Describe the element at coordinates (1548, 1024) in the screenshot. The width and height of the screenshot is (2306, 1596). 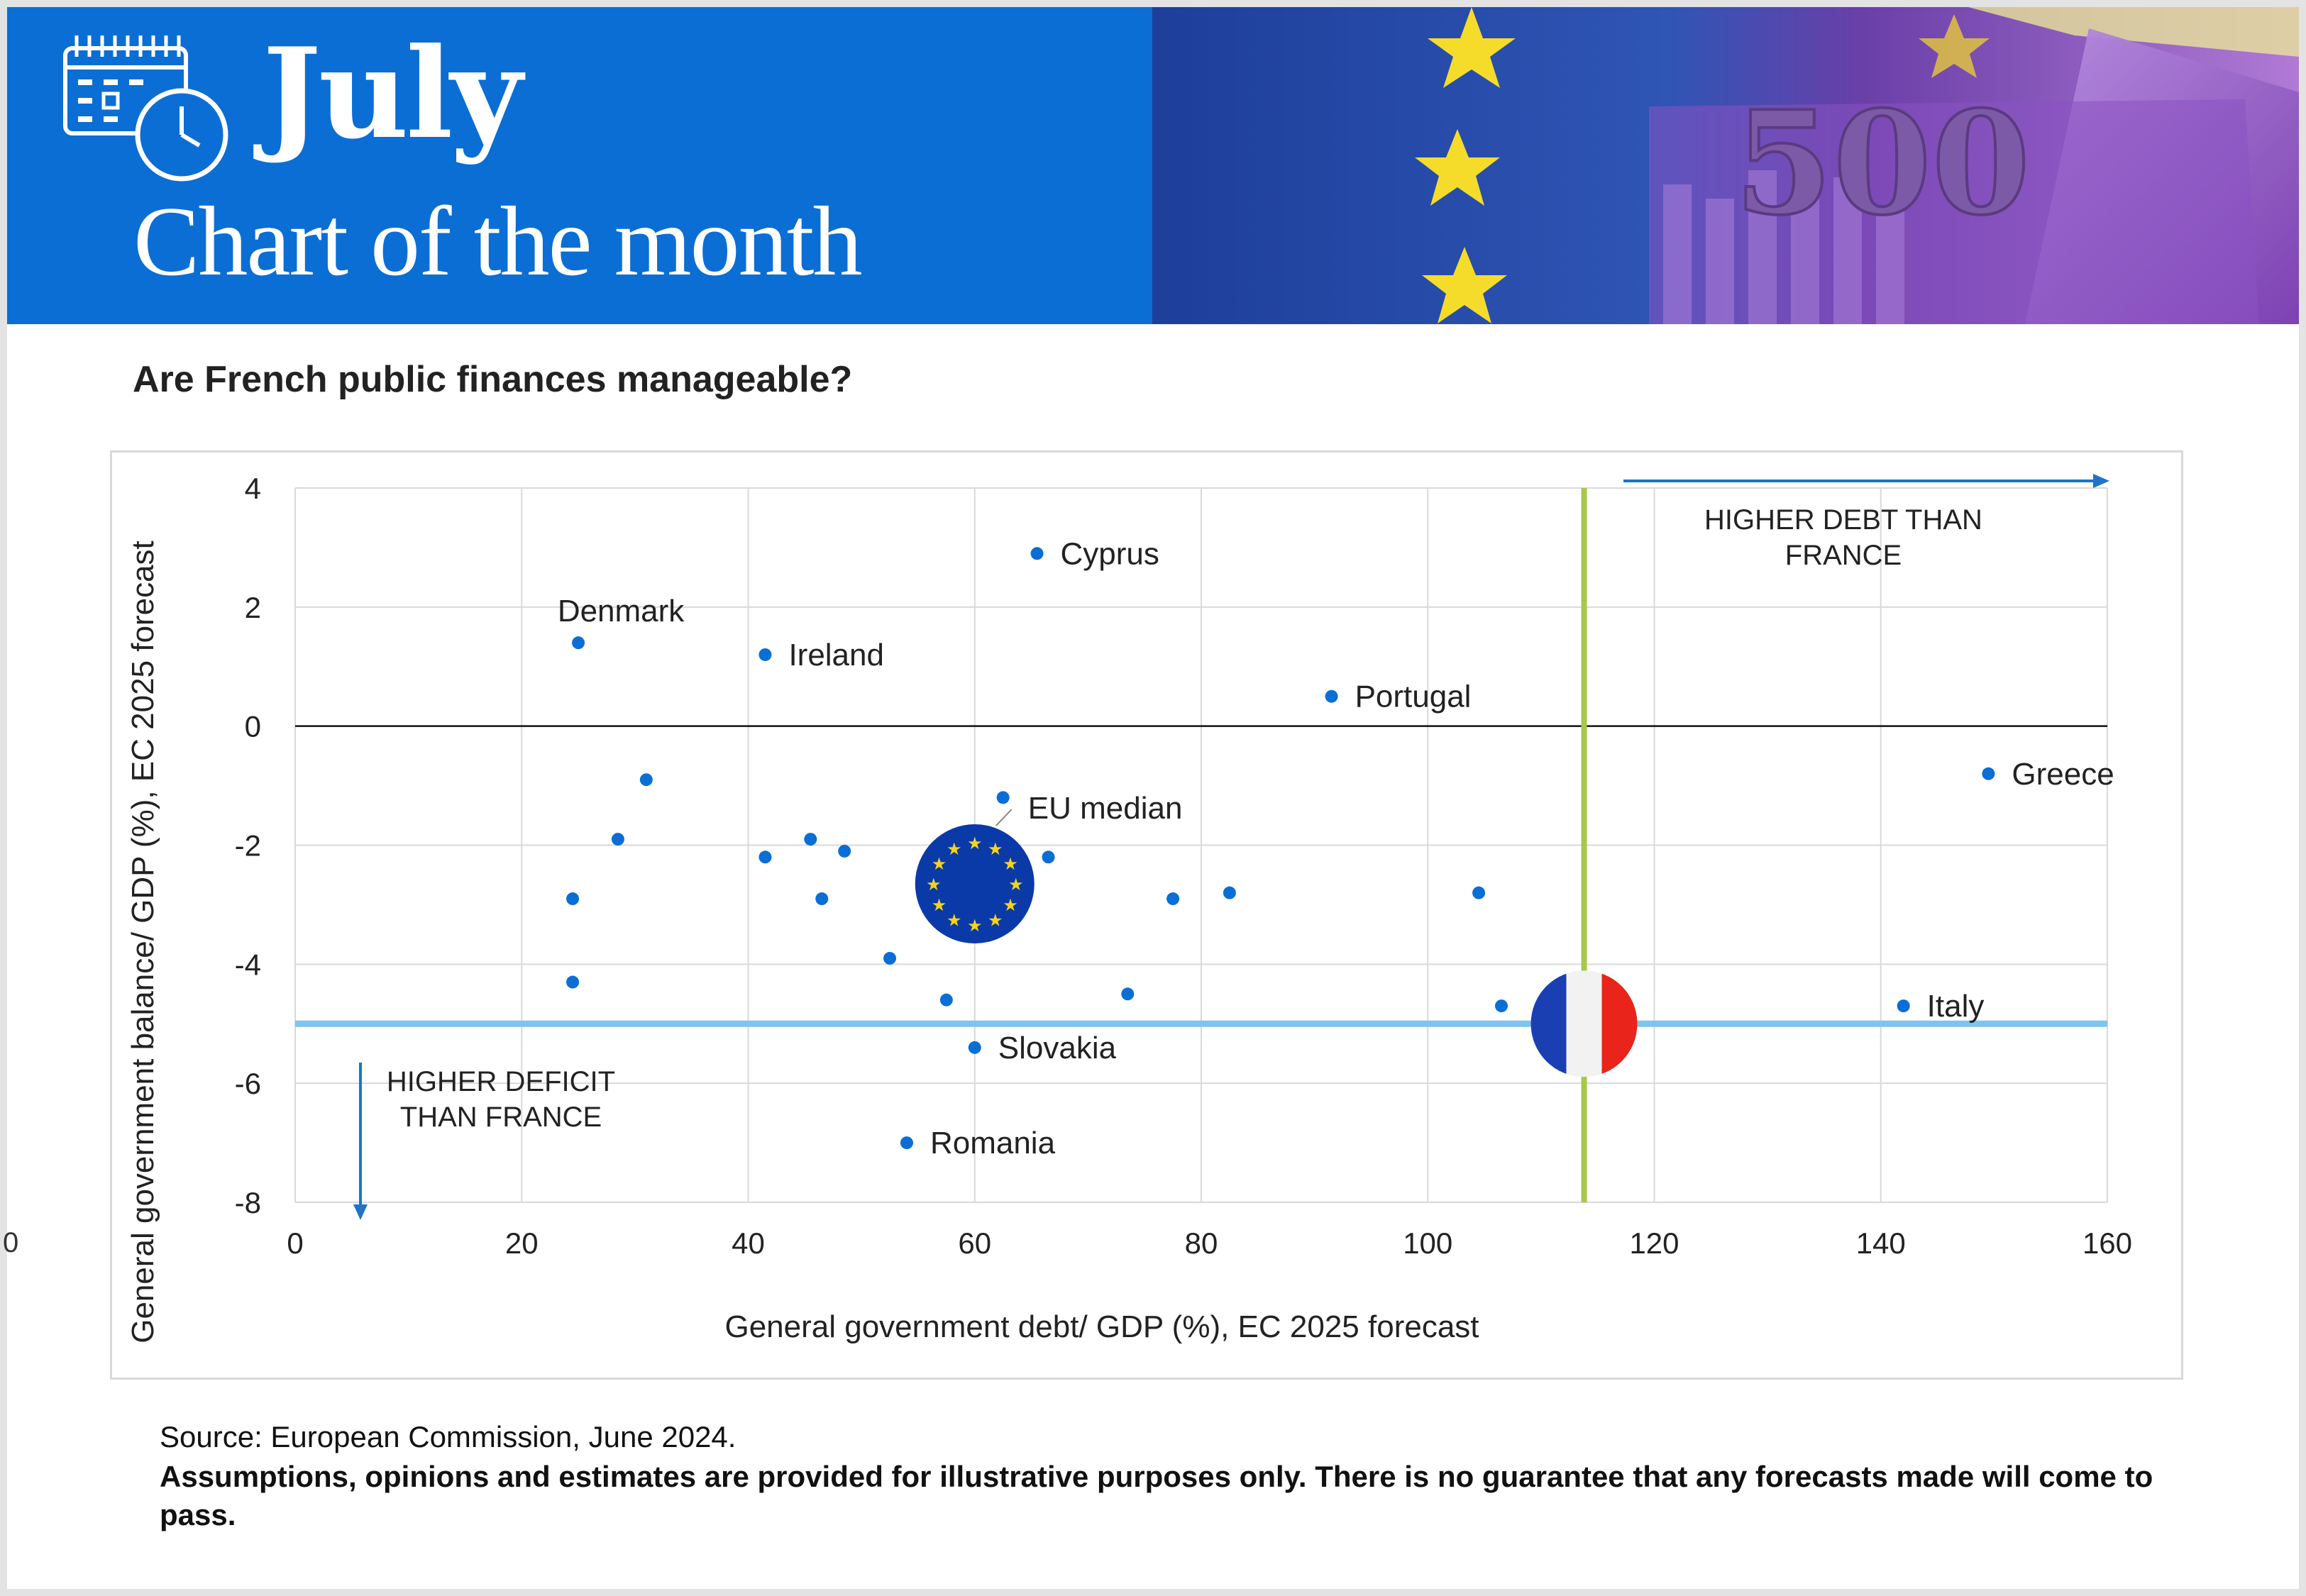
I see `france-flag-blue` at that location.